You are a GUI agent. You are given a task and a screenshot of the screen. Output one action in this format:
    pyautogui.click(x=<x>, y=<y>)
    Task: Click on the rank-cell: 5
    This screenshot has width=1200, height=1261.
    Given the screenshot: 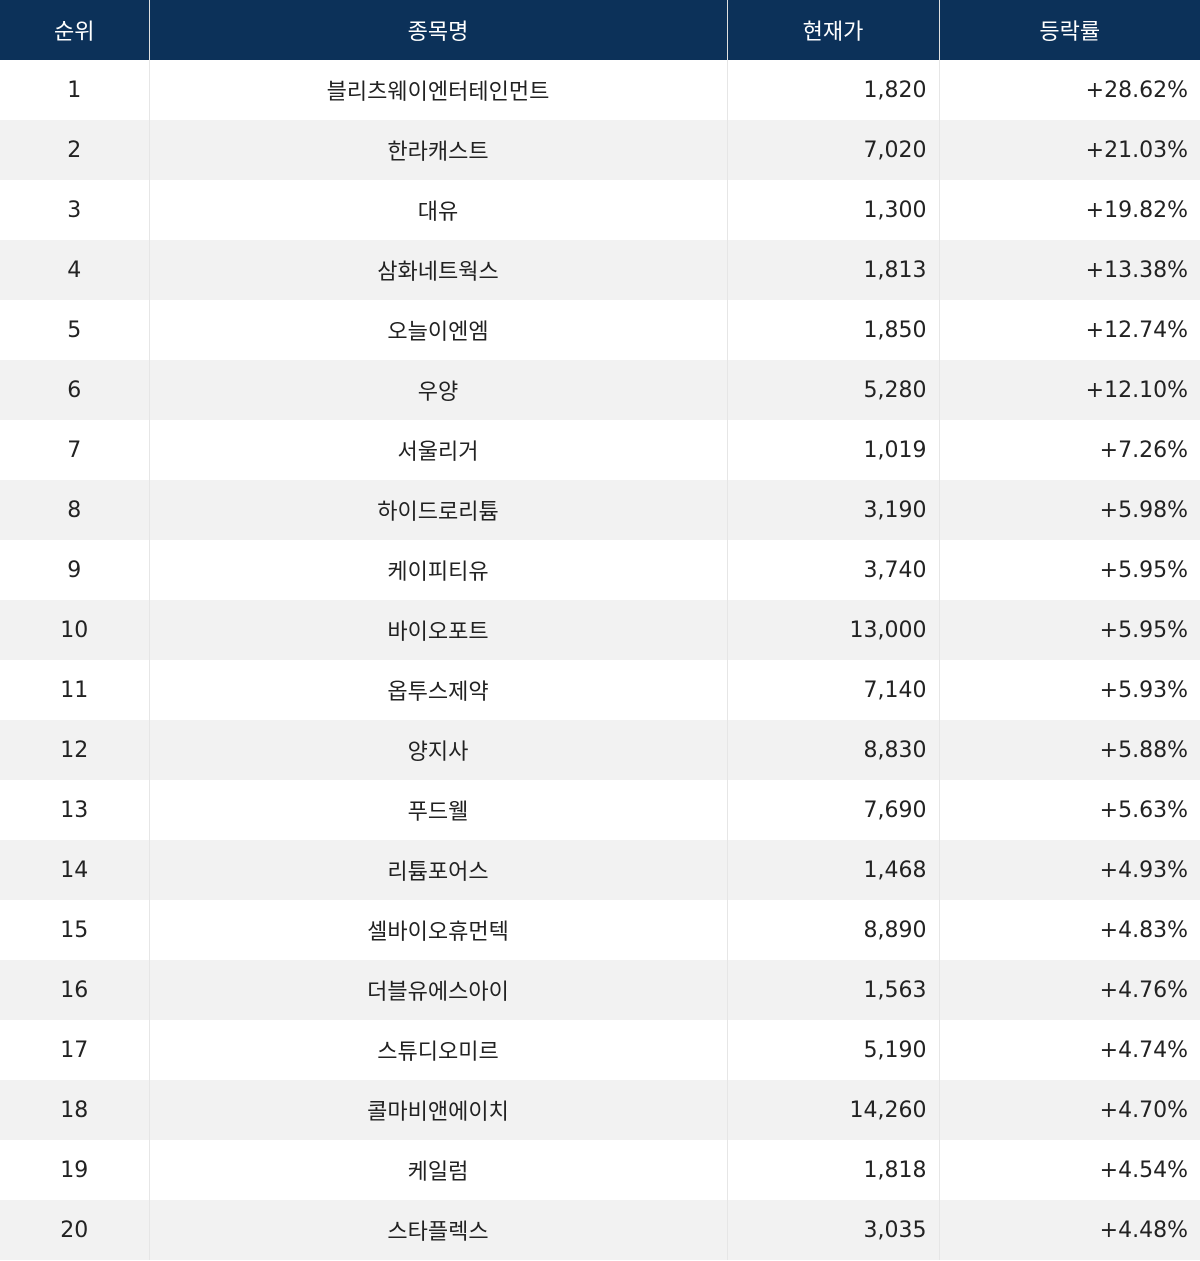 What is the action you would take?
    pyautogui.click(x=75, y=330)
    